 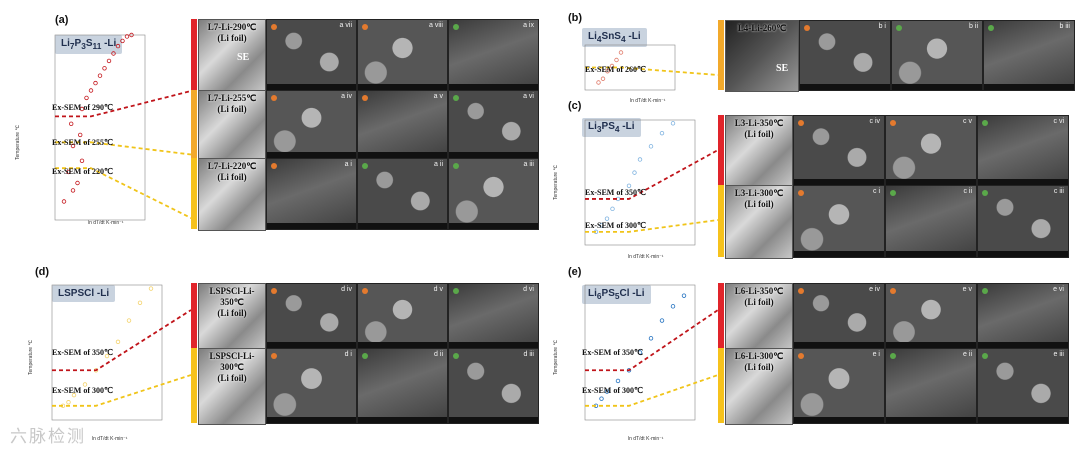 I want to click on sem-micrograph: c i, so click(x=839, y=221).